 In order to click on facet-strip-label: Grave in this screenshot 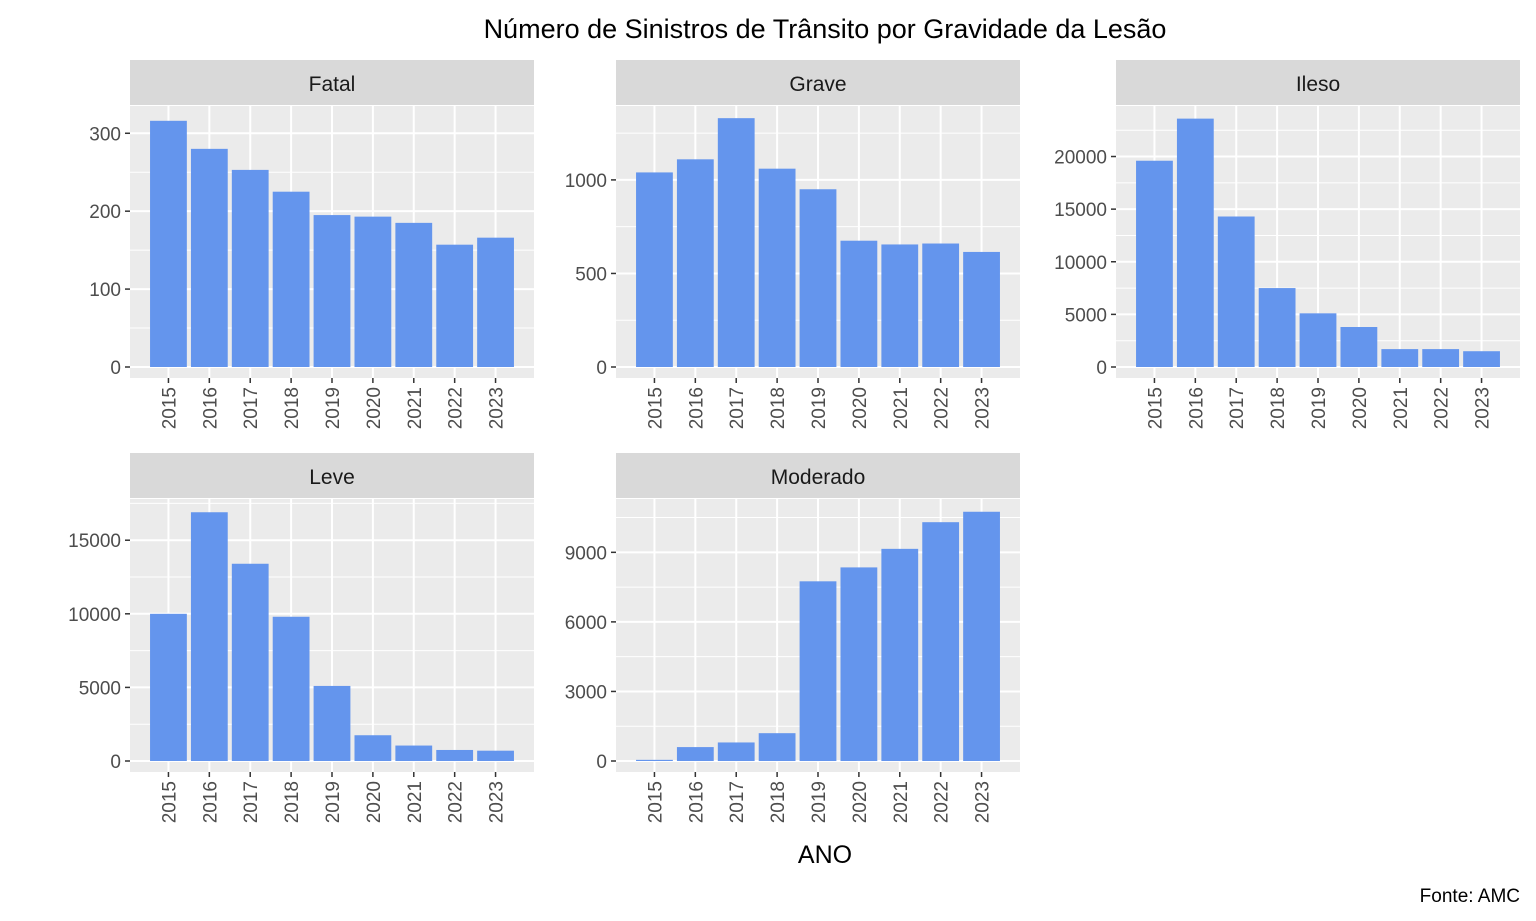, I will do `click(817, 84)`.